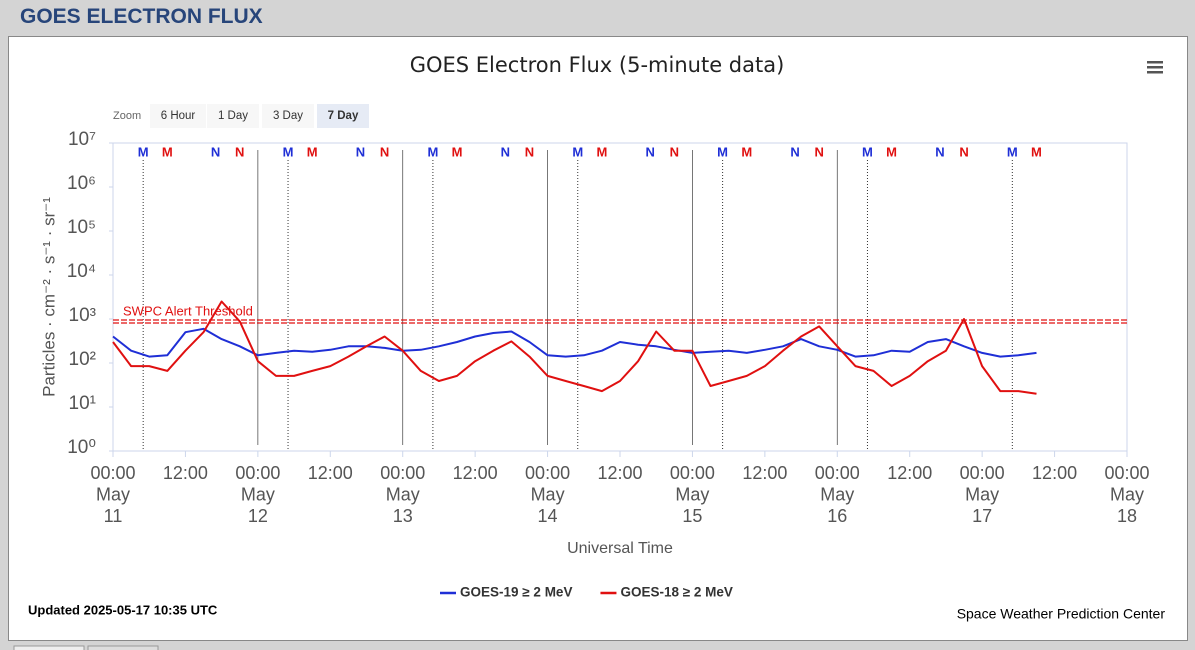 Image resolution: width=1195 pixels, height=650 pixels. I want to click on zoom-label: Zoom, so click(127, 116).